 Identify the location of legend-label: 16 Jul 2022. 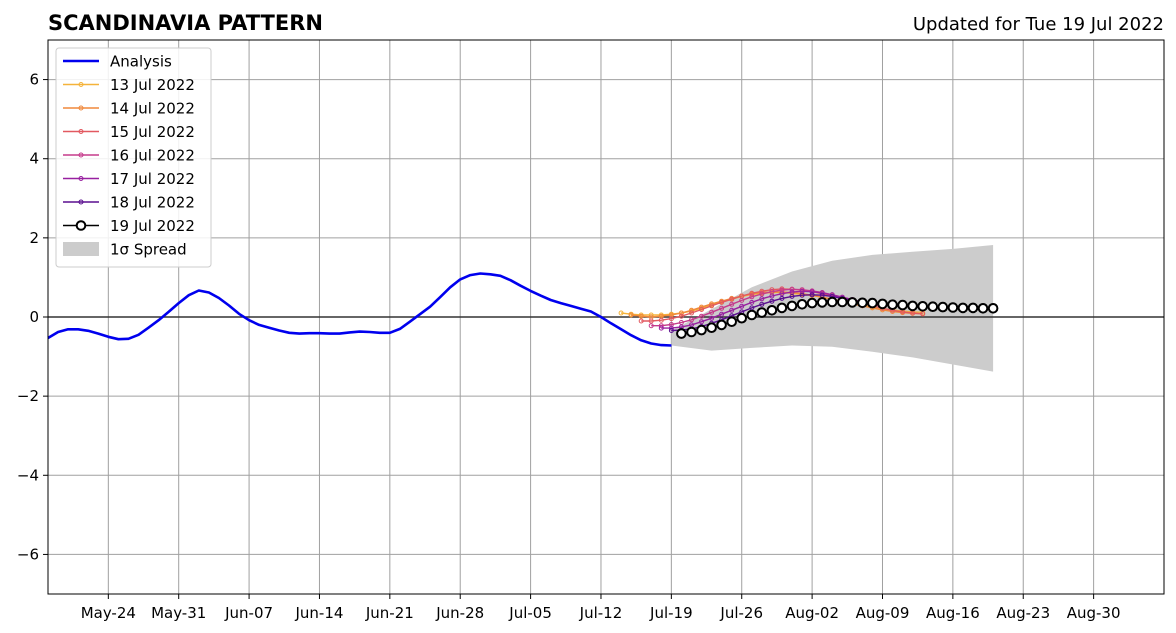
(152, 156).